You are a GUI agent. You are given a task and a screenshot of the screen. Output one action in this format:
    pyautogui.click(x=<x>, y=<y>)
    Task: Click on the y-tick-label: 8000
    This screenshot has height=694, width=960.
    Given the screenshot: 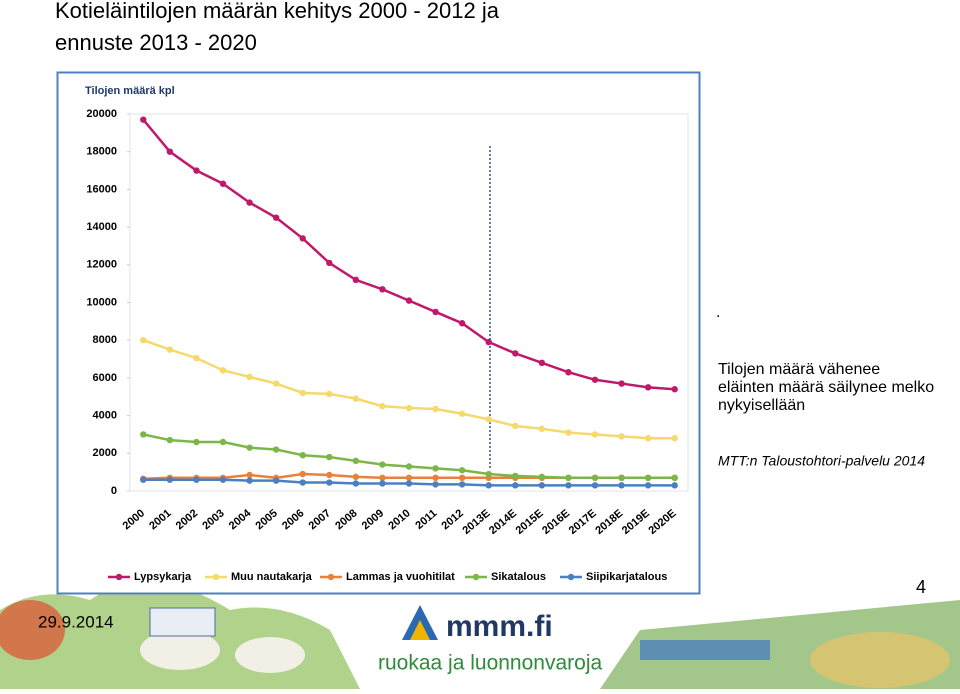 What is the action you would take?
    pyautogui.click(x=105, y=340)
    